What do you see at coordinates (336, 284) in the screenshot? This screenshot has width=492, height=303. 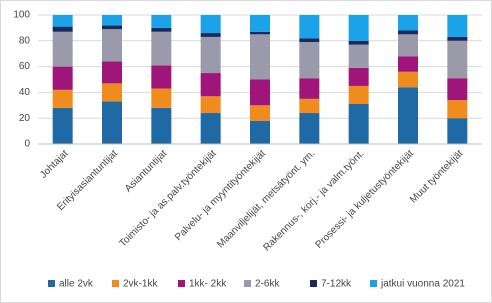 I see `legend-label: 7-12kk` at bounding box center [336, 284].